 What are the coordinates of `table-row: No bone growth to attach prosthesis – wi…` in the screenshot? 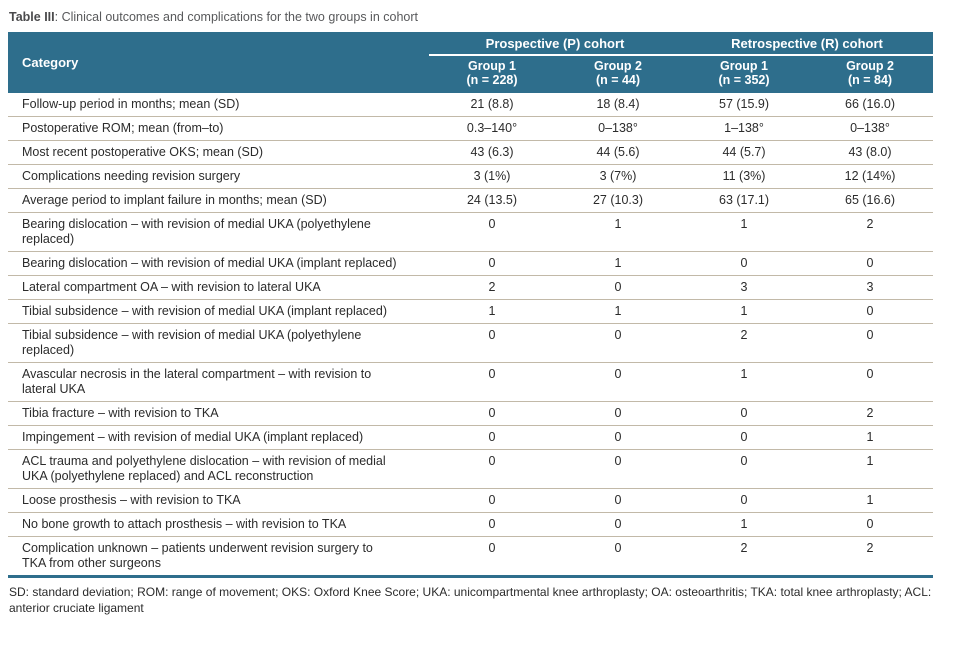 It's located at (471, 524).